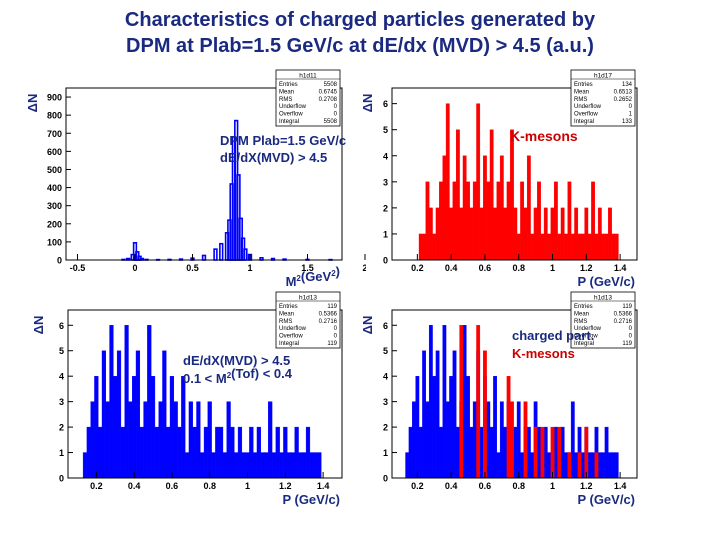 This screenshot has height=540, width=720. Describe the element at coordinates (583, 85) in the screenshot. I see `stat-box-key: Entries` at that location.